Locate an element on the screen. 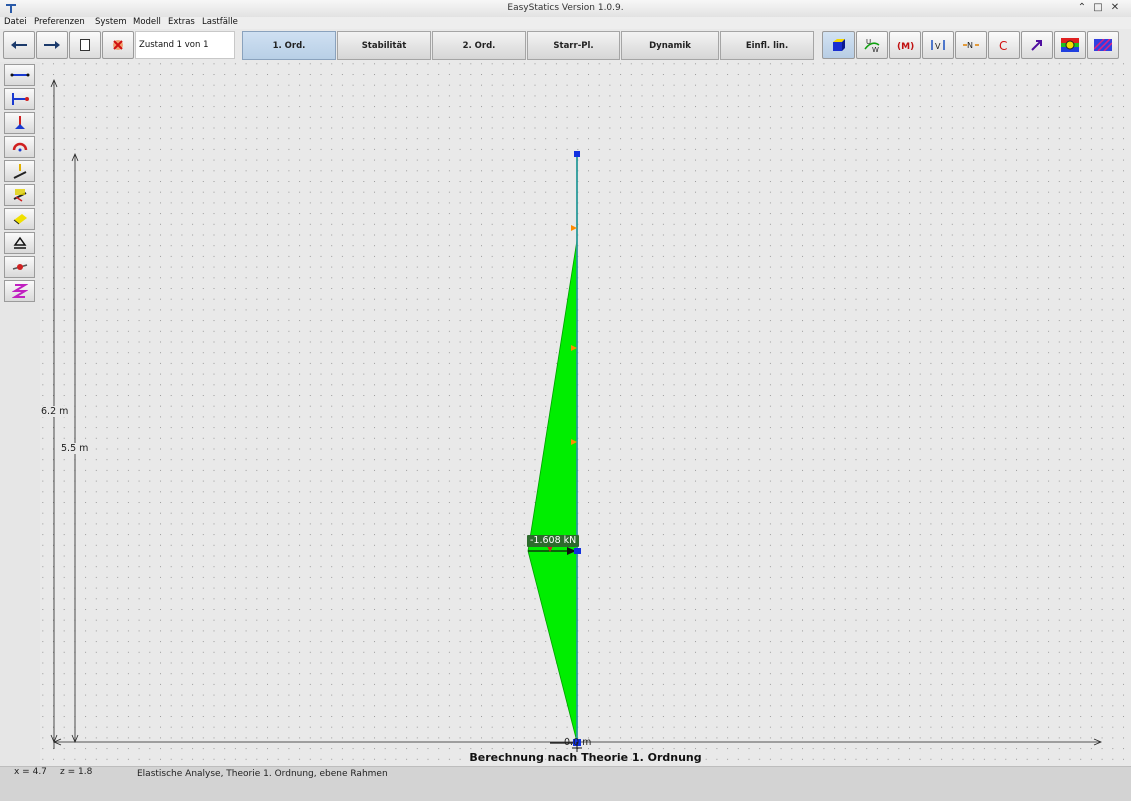 Image resolution: width=1131 pixels, height=801 pixels. rotation-tool-icon is located at coordinates (19, 147).